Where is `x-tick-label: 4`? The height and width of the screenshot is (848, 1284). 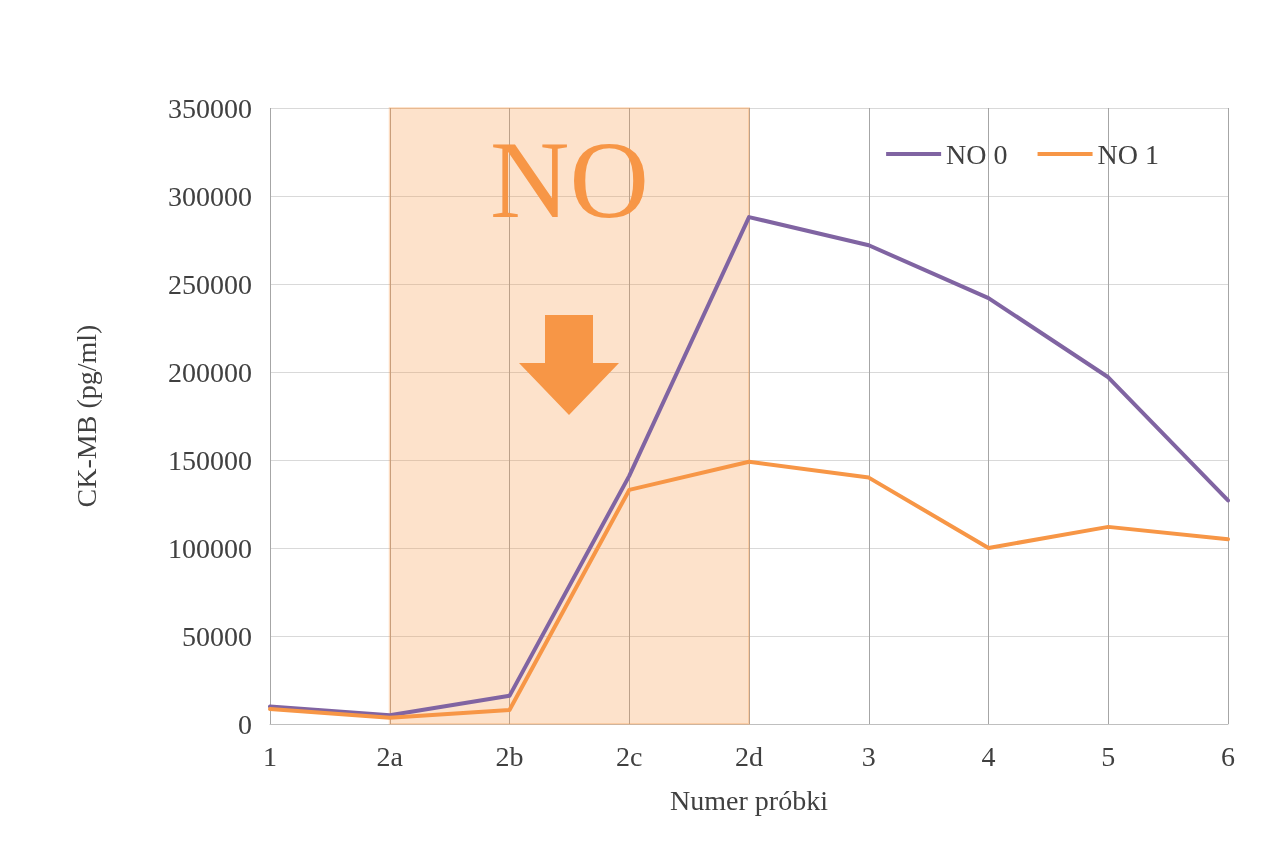 x-tick-label: 4 is located at coordinates (988, 756).